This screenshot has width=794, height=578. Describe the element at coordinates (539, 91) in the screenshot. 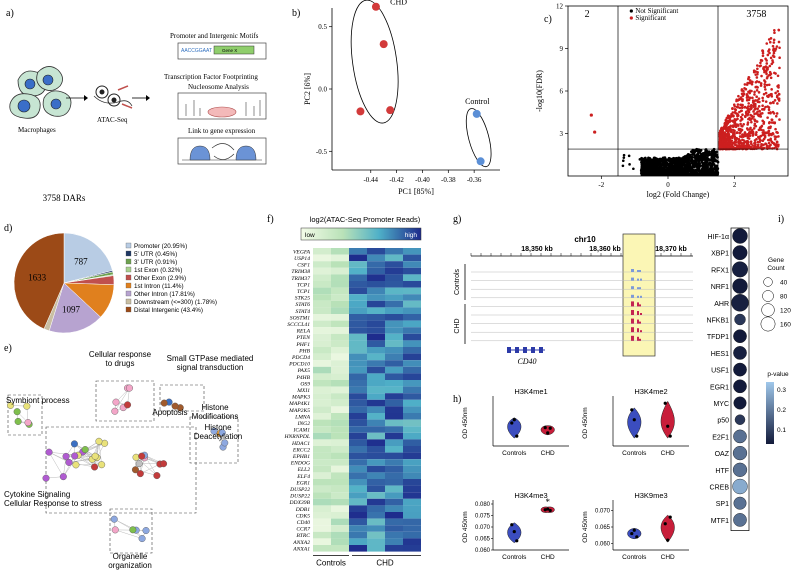

I see `volcano-ylabel: -log10(FDR)` at that location.